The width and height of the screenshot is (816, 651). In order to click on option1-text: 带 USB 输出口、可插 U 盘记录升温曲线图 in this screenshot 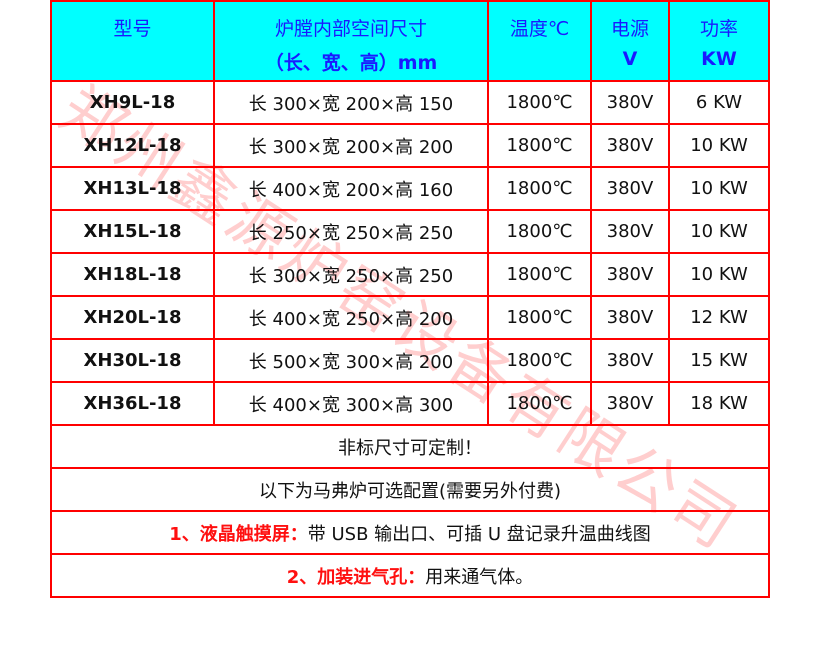, I will do `click(479, 534)`.